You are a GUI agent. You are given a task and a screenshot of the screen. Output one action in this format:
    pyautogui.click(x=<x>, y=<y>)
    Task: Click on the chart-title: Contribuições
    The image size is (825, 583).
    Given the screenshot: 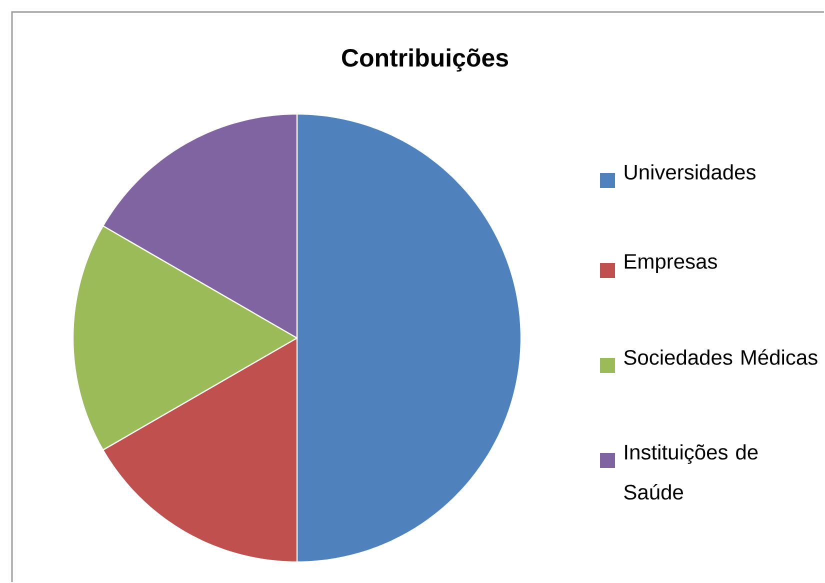 What is the action you would take?
    pyautogui.click(x=425, y=60)
    